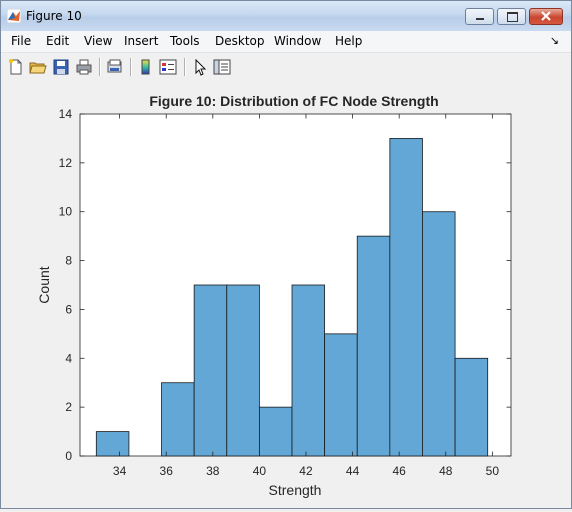 The height and width of the screenshot is (512, 572). Describe the element at coordinates (286, 16) in the screenshot. I see `title-bar: Figure 10` at that location.